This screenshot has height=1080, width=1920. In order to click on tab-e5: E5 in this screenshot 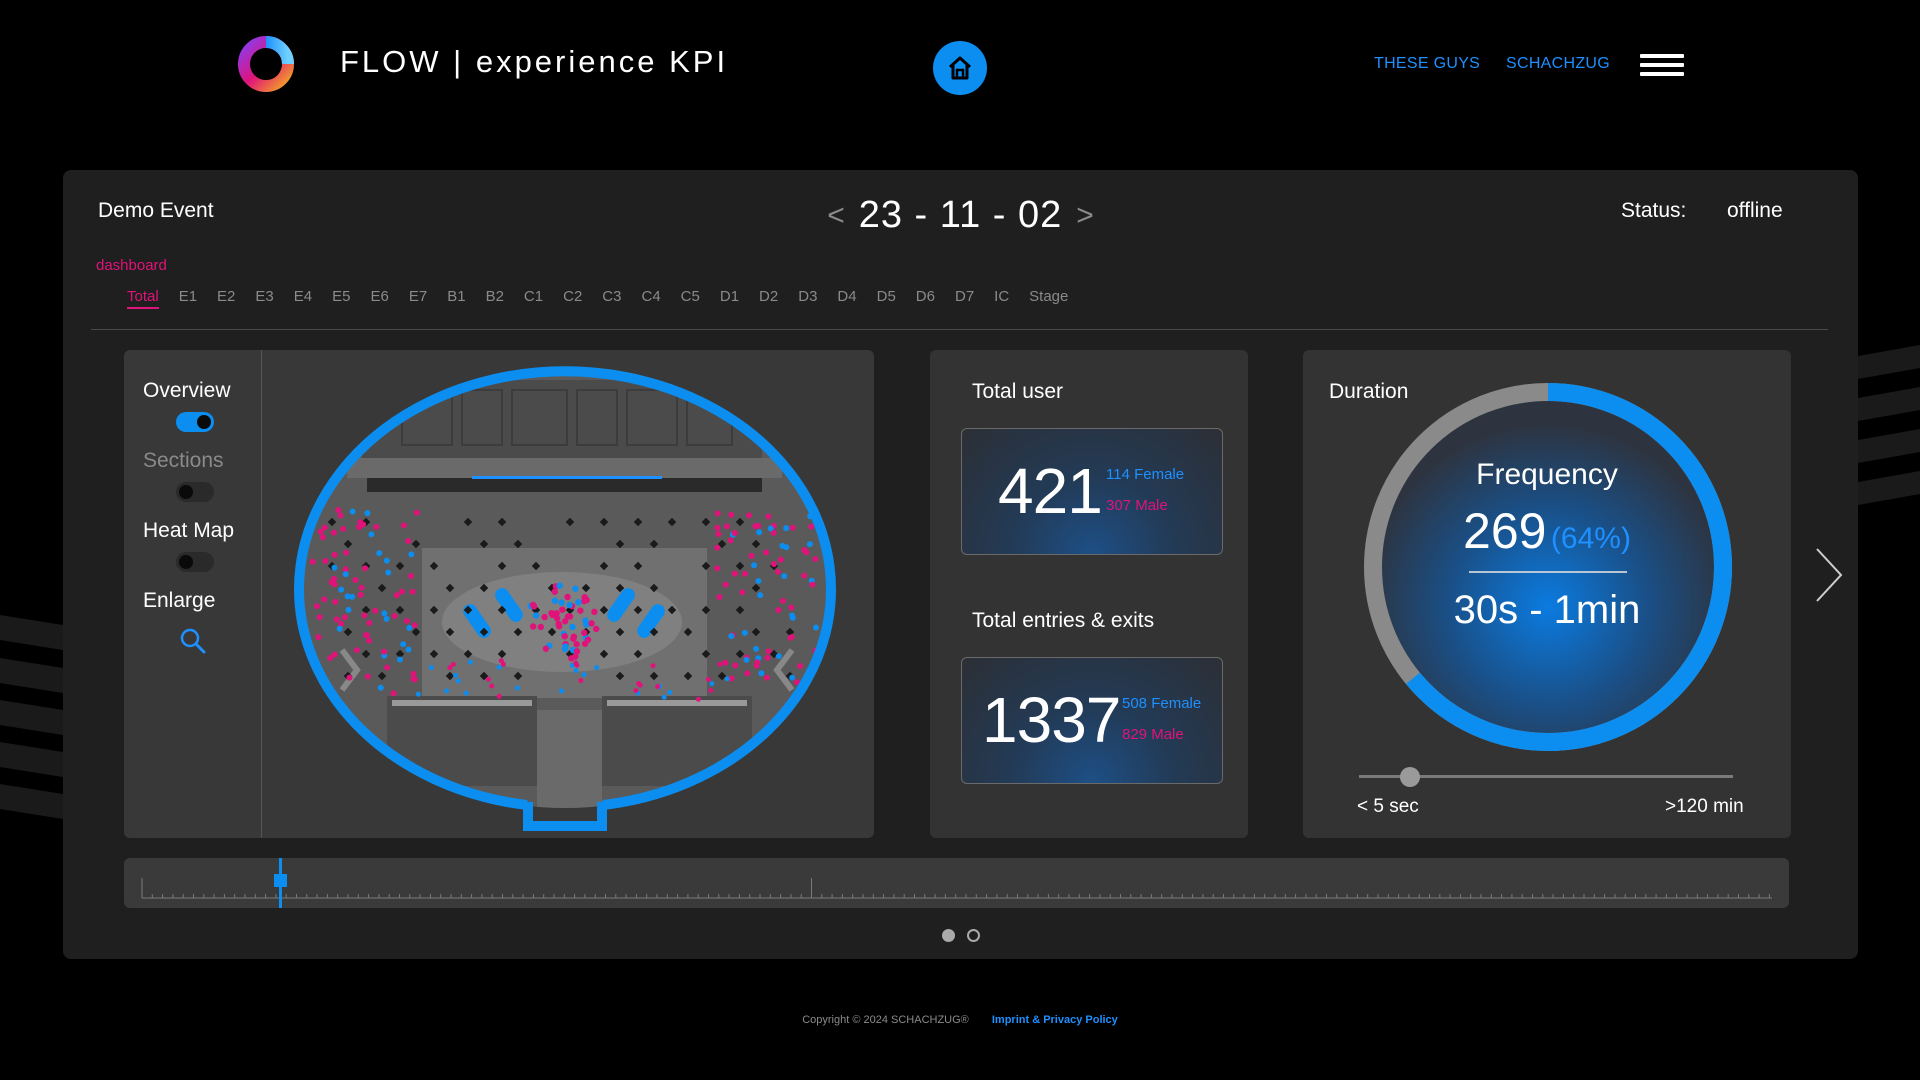, I will do `click(341, 296)`.